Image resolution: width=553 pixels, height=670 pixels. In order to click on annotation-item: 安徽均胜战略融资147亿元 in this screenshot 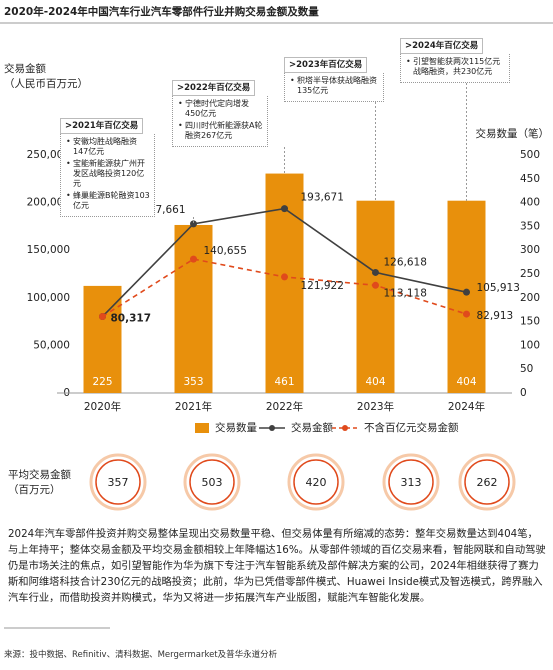, I will do `click(108, 147)`.